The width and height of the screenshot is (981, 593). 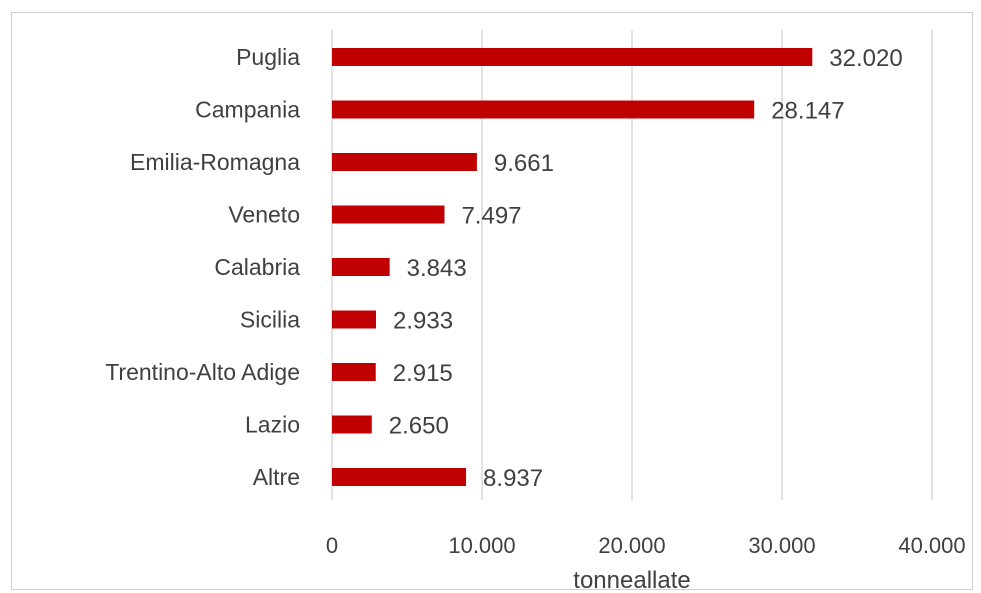 I want to click on category-label: Emilia-Romagna, so click(x=215, y=162).